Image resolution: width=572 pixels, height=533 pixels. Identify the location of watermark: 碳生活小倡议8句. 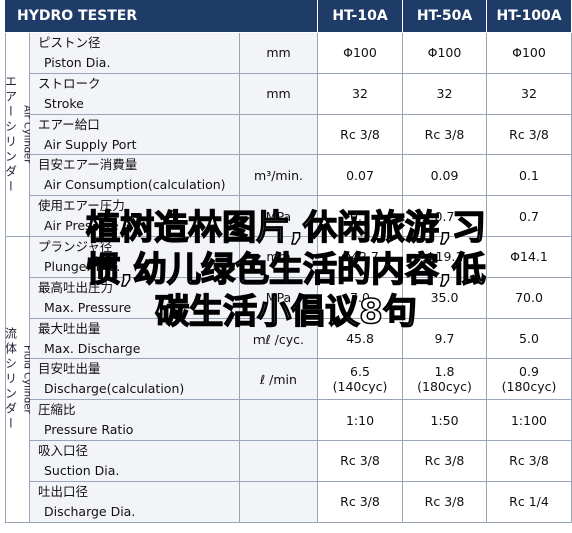
(285, 312).